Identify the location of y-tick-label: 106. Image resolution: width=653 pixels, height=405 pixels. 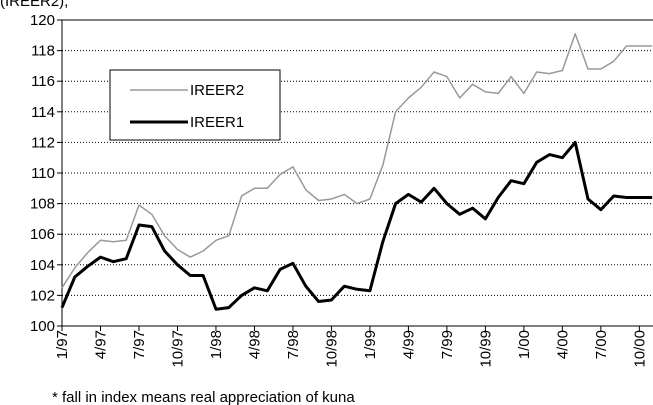
(42, 234).